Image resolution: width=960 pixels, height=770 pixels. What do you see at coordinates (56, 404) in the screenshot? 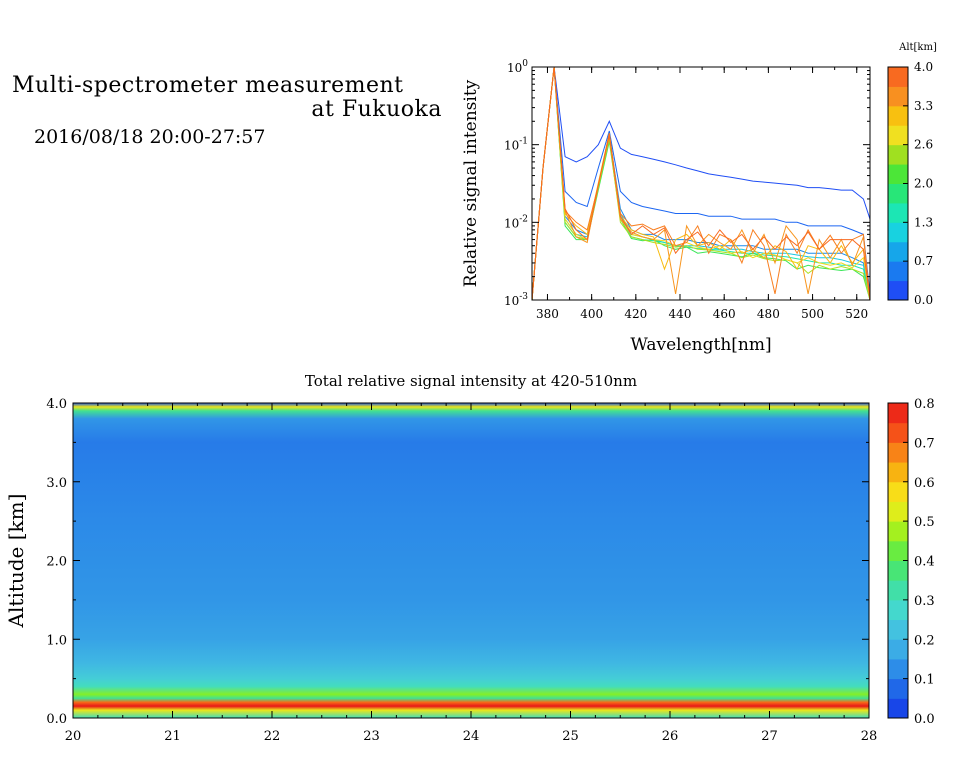
I see `heatmap-y-tick-label: 4.0` at bounding box center [56, 404].